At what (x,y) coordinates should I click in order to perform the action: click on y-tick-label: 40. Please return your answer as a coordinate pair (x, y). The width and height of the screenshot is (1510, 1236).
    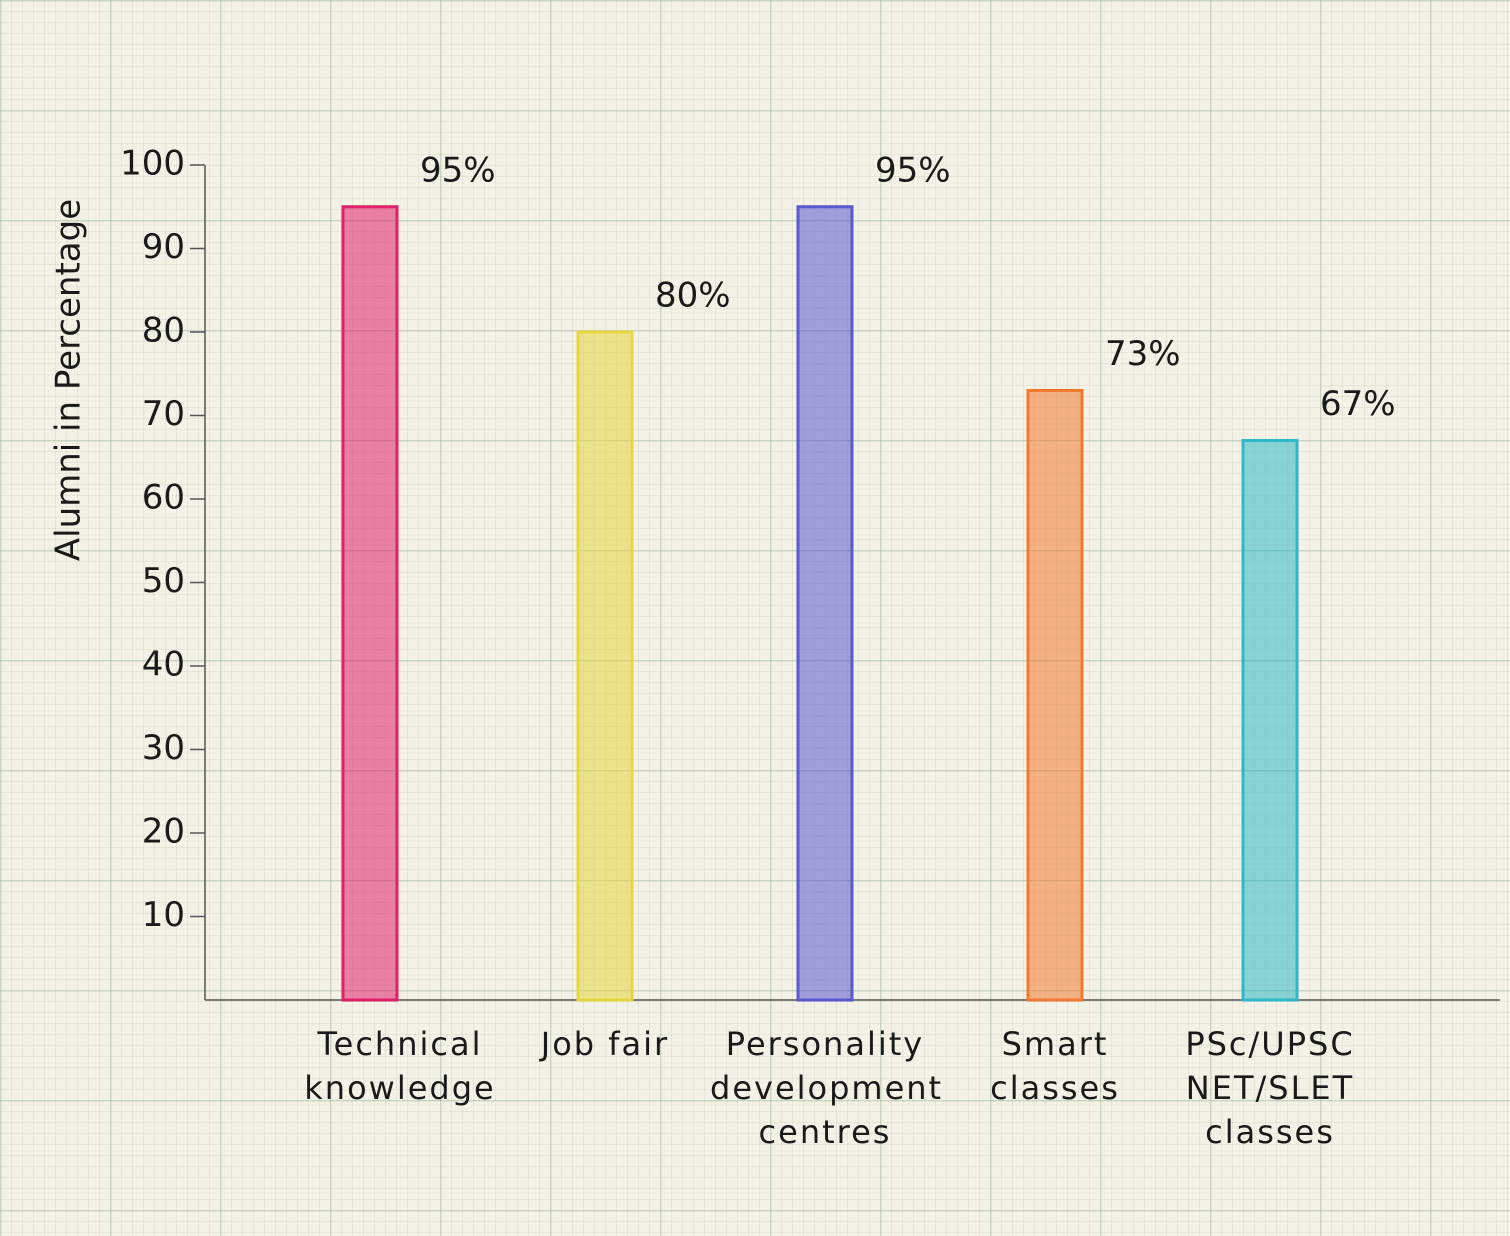
    Looking at the image, I should click on (163, 665).